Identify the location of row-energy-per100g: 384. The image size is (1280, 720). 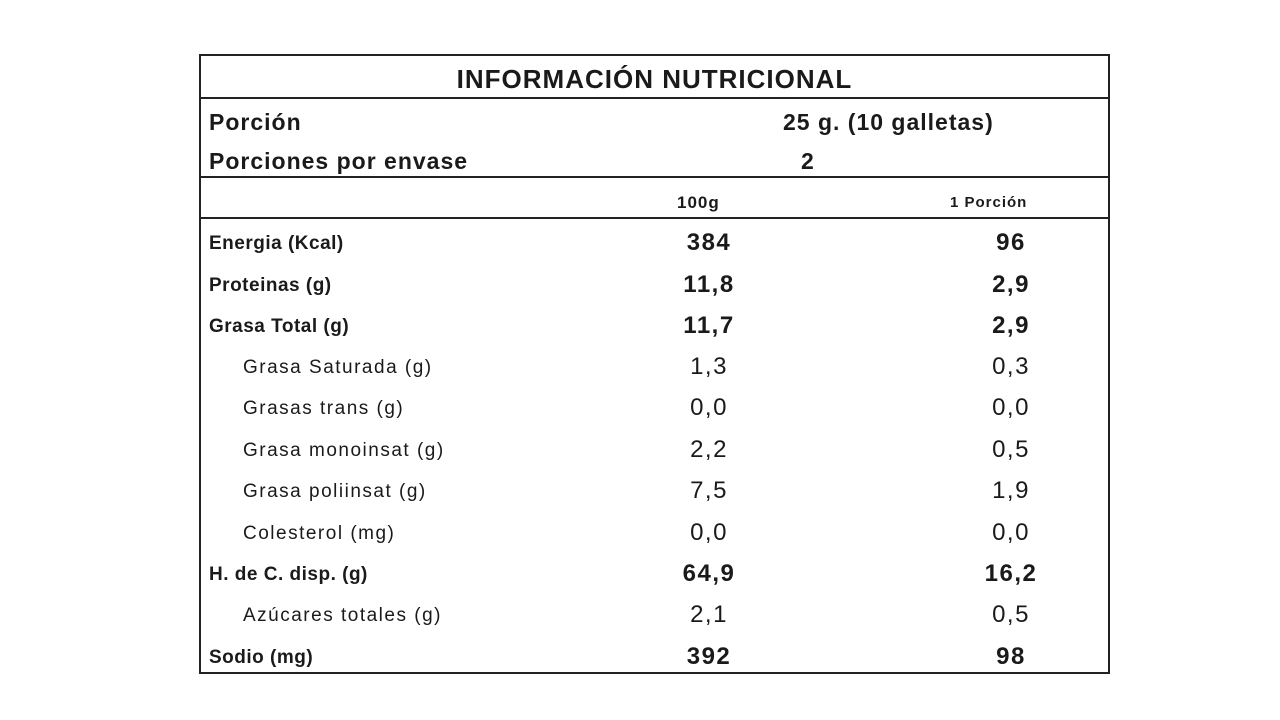
(709, 242).